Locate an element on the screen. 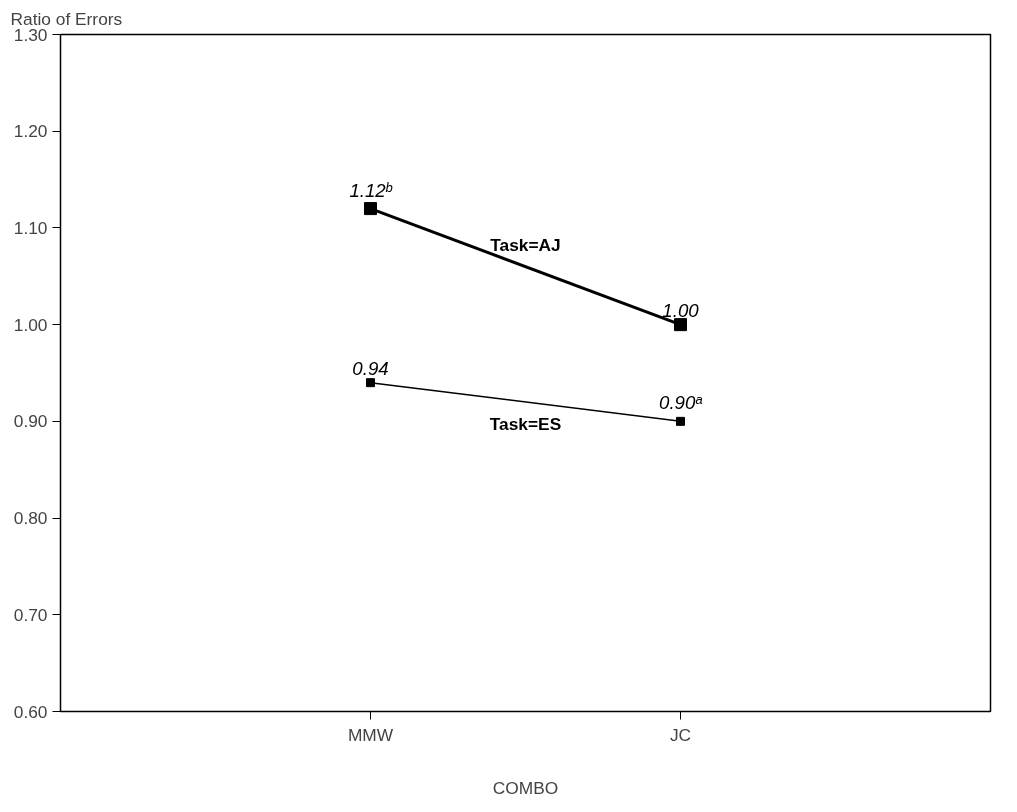 Image resolution: width=1017 pixels, height=812 pixels. y-tick-label: 1.00 is located at coordinates (30, 324).